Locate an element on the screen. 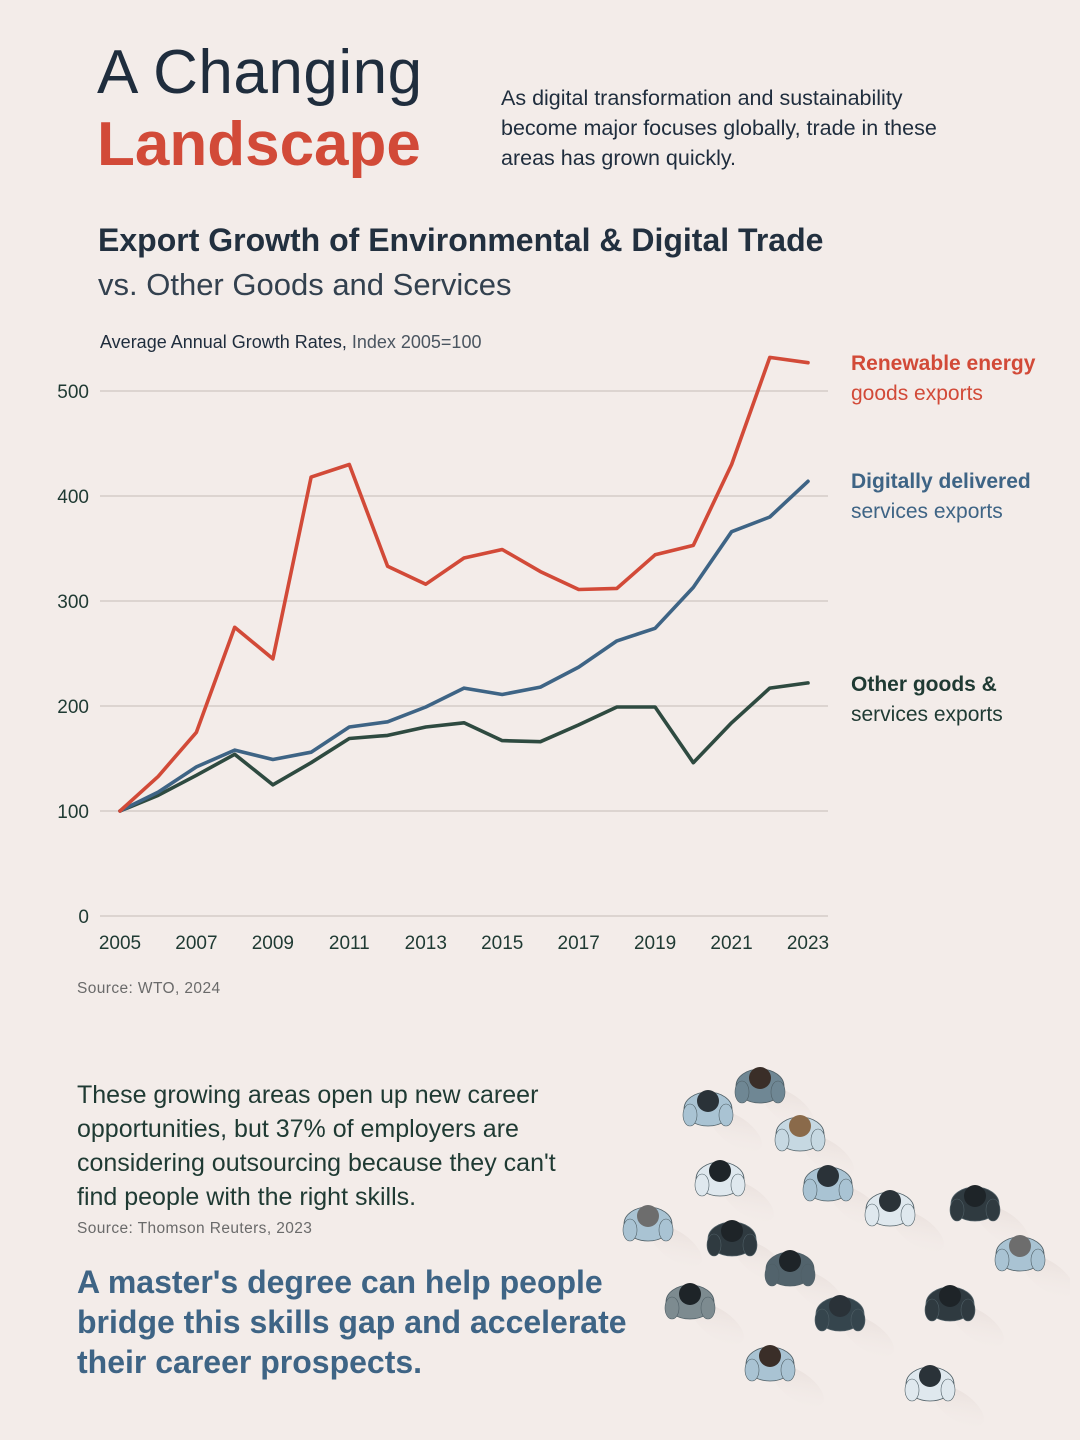  headline-line1: A Changing is located at coordinates (260, 72).